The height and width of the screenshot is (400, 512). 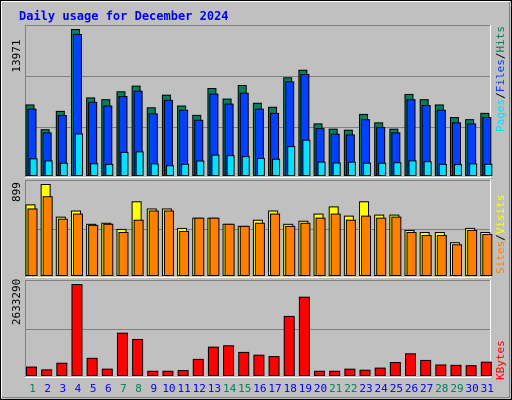 I want to click on x-tick-label: 8, so click(x=138, y=388).